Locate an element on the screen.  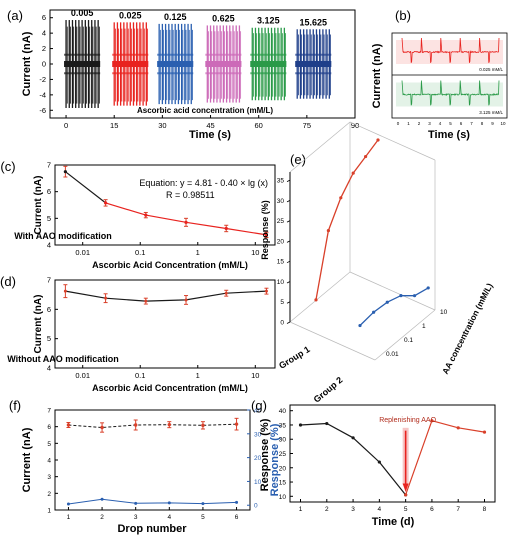
series-label: 0.125 is located at coordinates (175, 17).